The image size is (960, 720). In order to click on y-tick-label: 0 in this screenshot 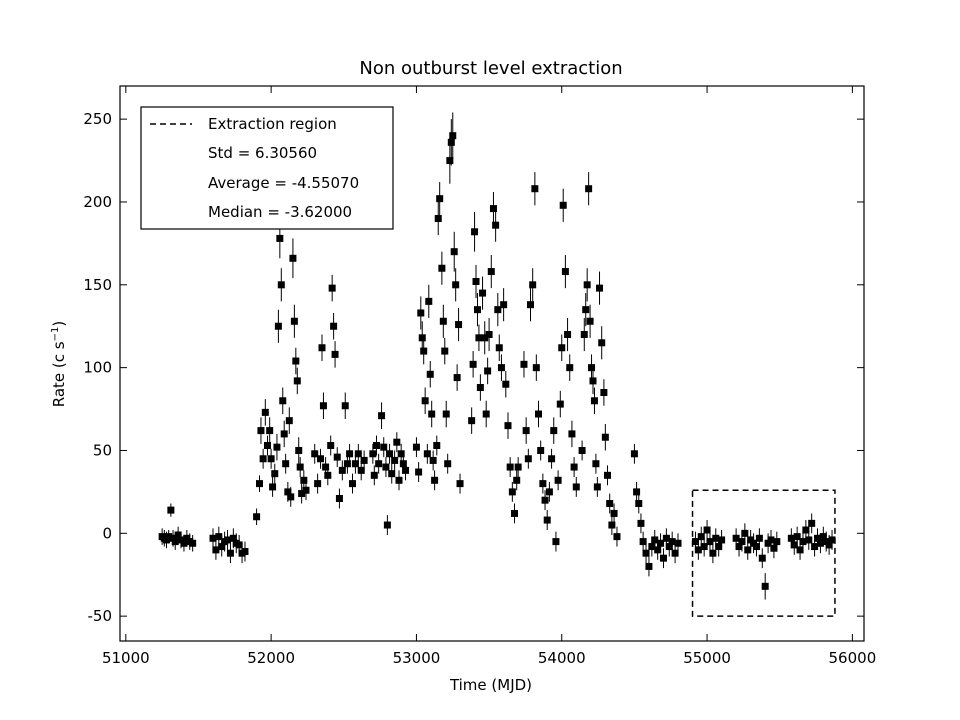, I will do `click(107, 533)`.